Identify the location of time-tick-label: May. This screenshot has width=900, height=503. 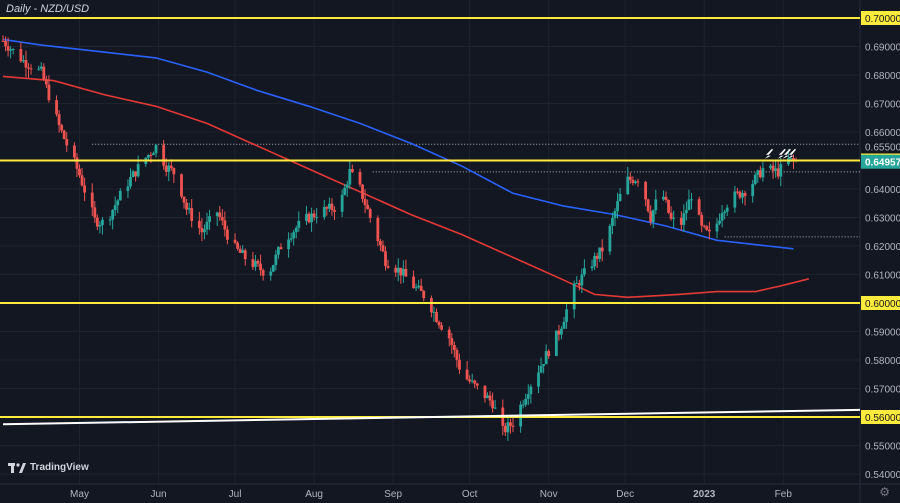
(79, 494).